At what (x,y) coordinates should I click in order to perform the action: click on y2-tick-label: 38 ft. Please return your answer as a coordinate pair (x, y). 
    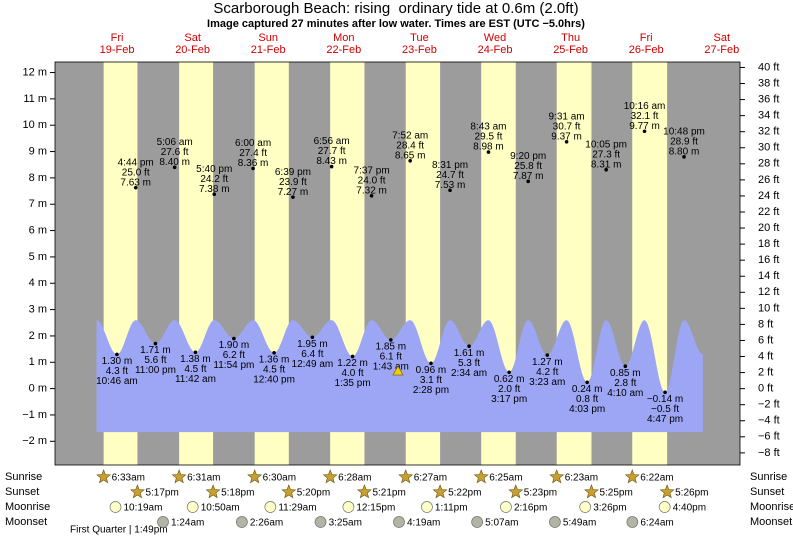
    Looking at the image, I should click on (768, 83).